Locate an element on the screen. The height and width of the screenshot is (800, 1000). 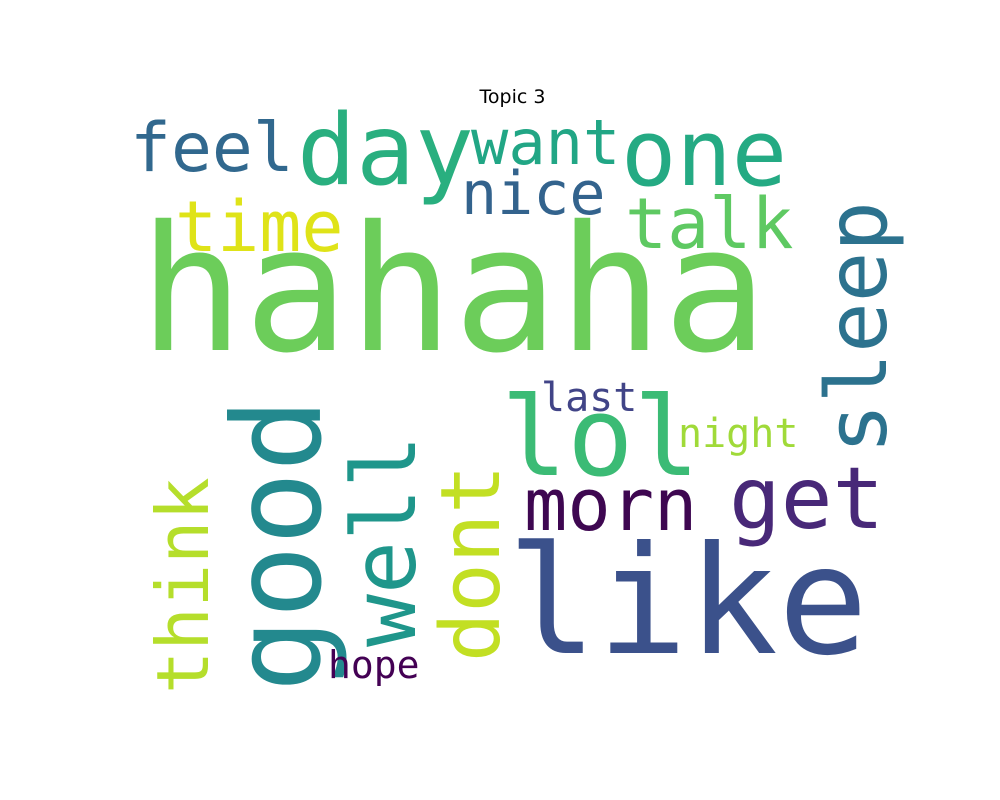
word-get: get is located at coordinates (807, 499).